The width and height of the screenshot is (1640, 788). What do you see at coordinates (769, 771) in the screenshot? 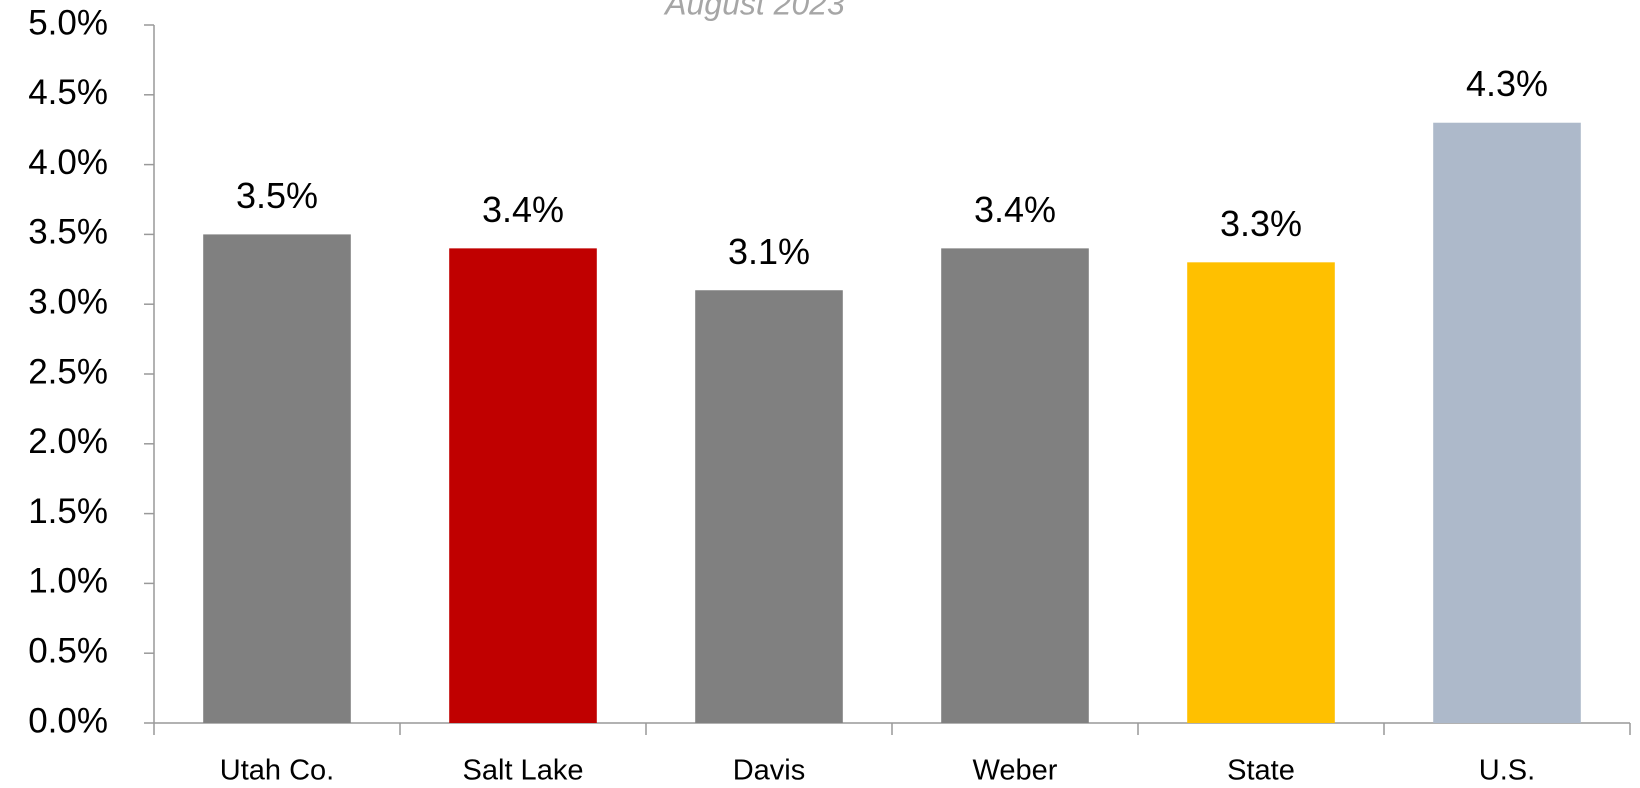
I see `x-tick-label: Davis` at bounding box center [769, 771].